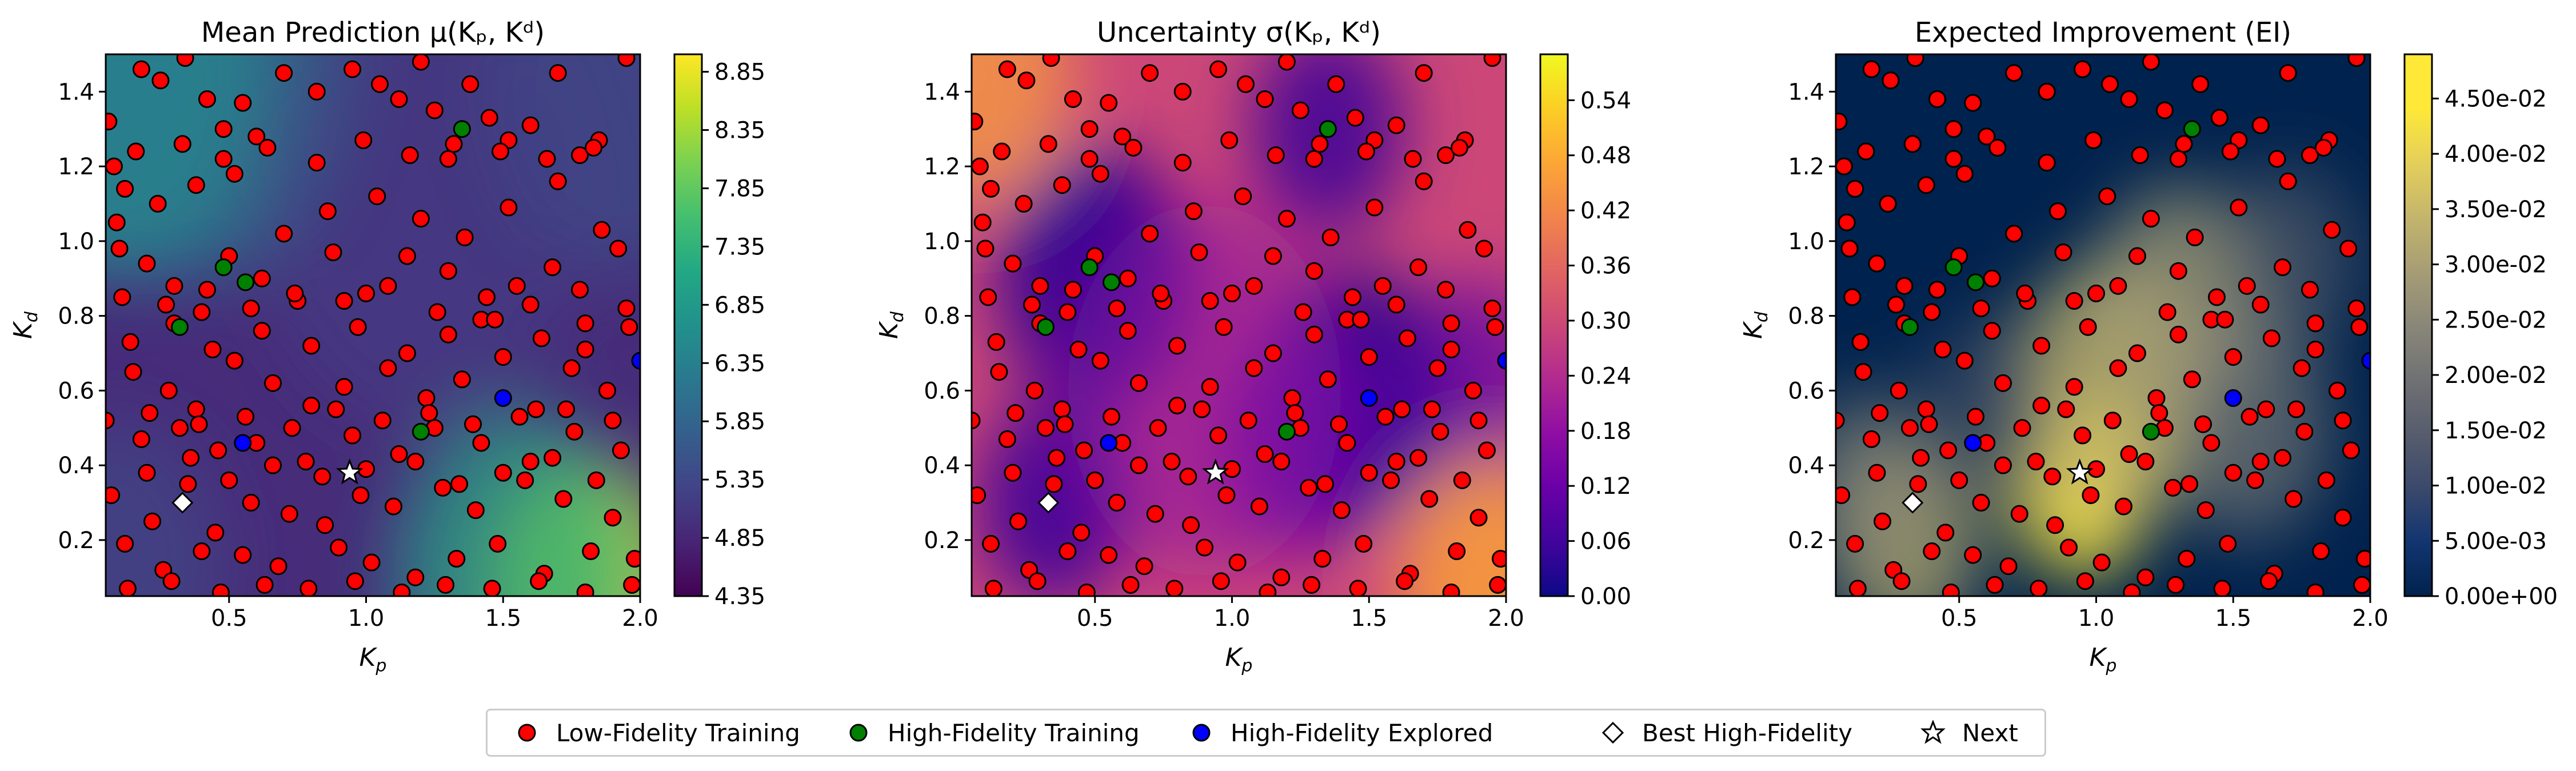 The height and width of the screenshot is (771, 2576). Describe the element at coordinates (1239, 659) in the screenshot. I see `x-axis-label: Kp` at that location.